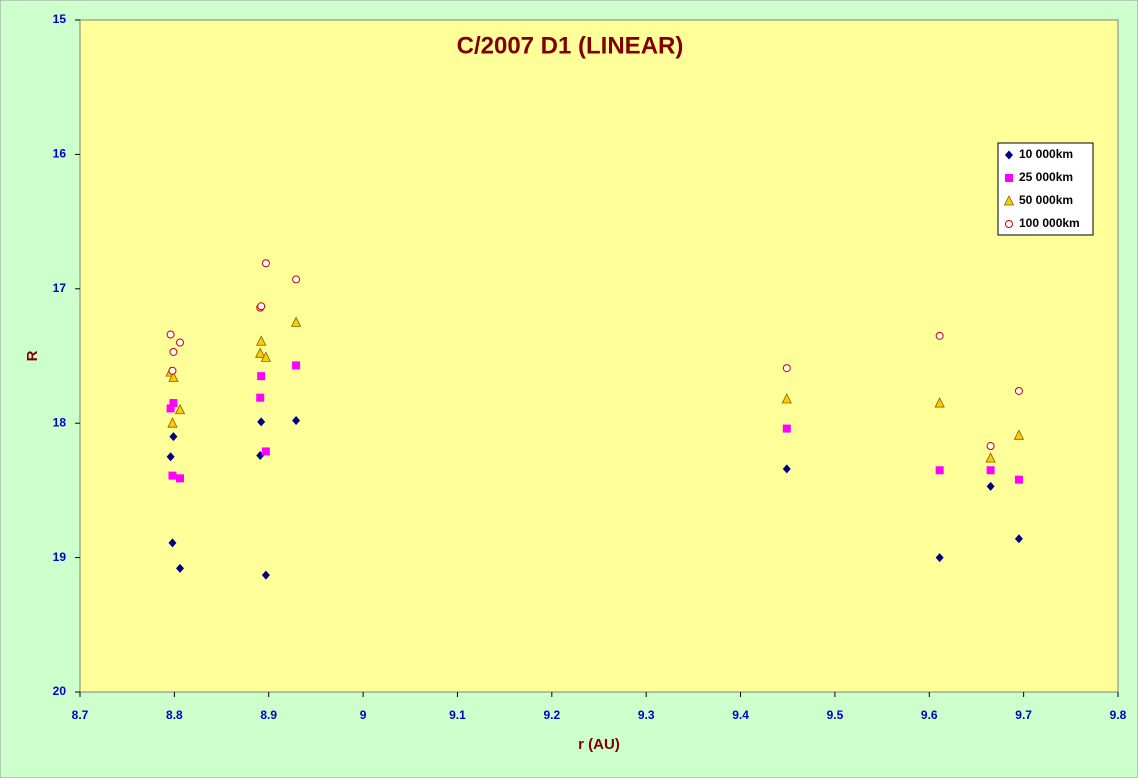 The width and height of the screenshot is (1138, 778). I want to click on y-tick-label: 19, so click(60, 557).